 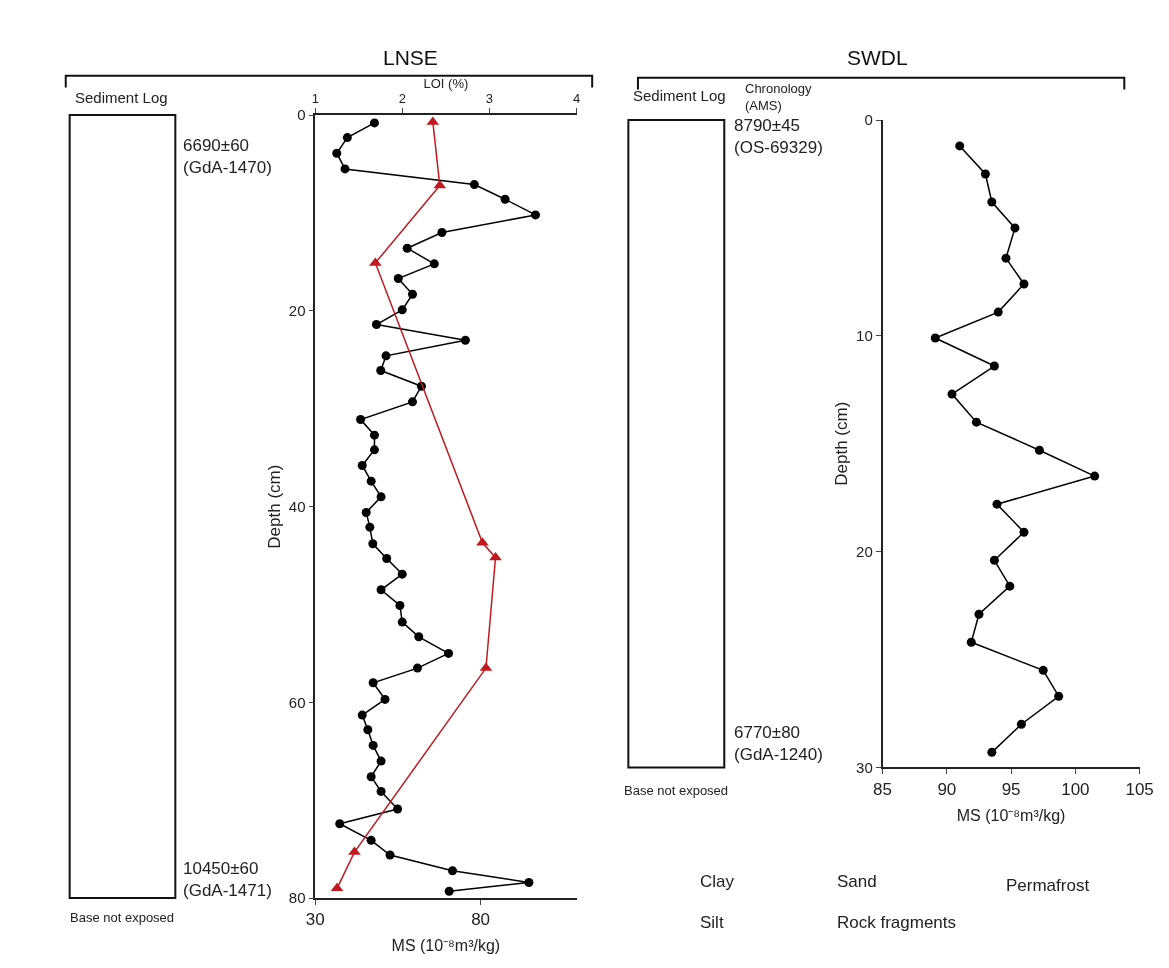 What do you see at coordinates (1075, 789) in the screenshot?
I see `x-tick-label: 100` at bounding box center [1075, 789].